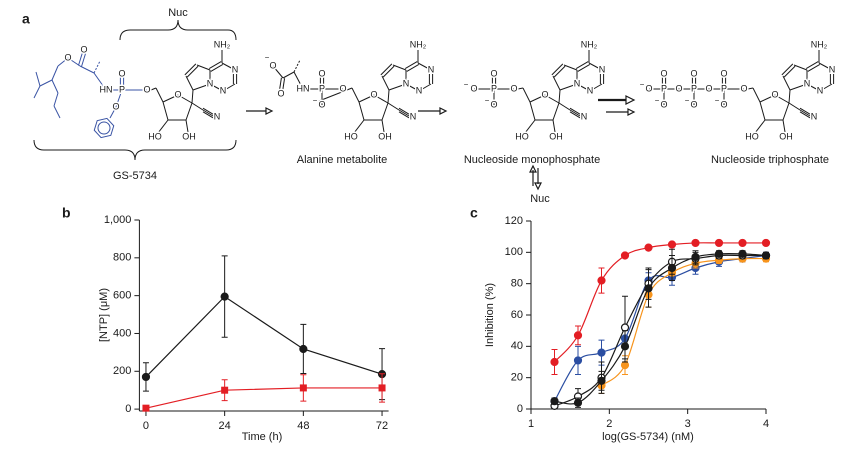 This screenshot has height=451, width=854. Describe the element at coordinates (342, 160) in the screenshot. I see `structure-name: Alanine metabolite` at that location.